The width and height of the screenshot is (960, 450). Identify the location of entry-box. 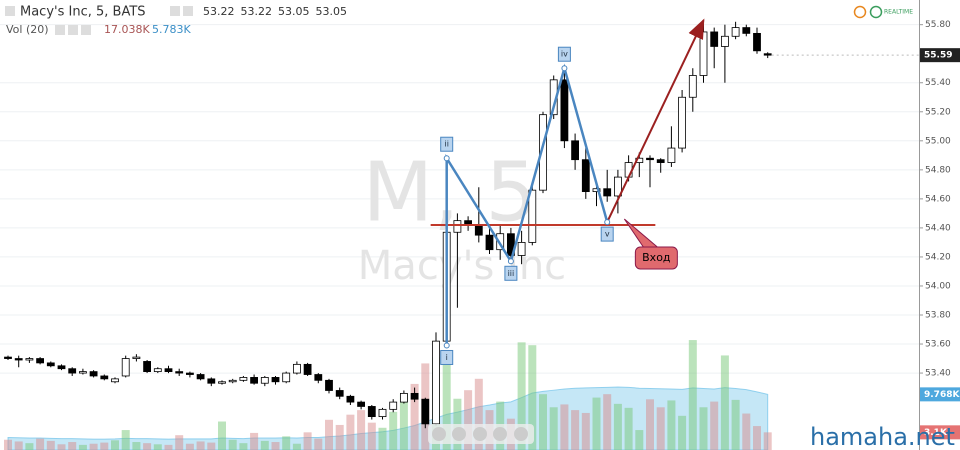
(656, 258).